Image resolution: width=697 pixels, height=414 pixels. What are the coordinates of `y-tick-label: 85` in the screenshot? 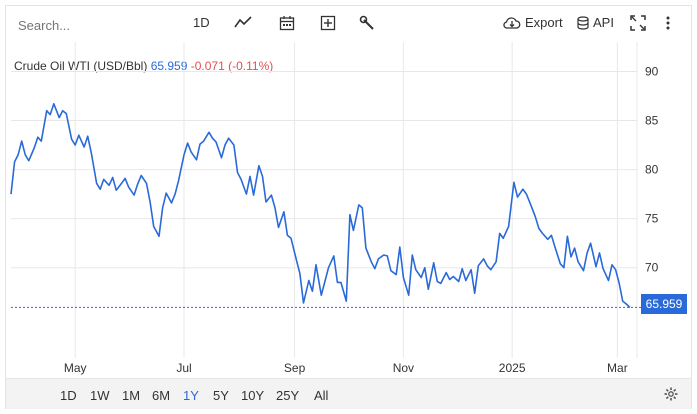 It's located at (652, 121).